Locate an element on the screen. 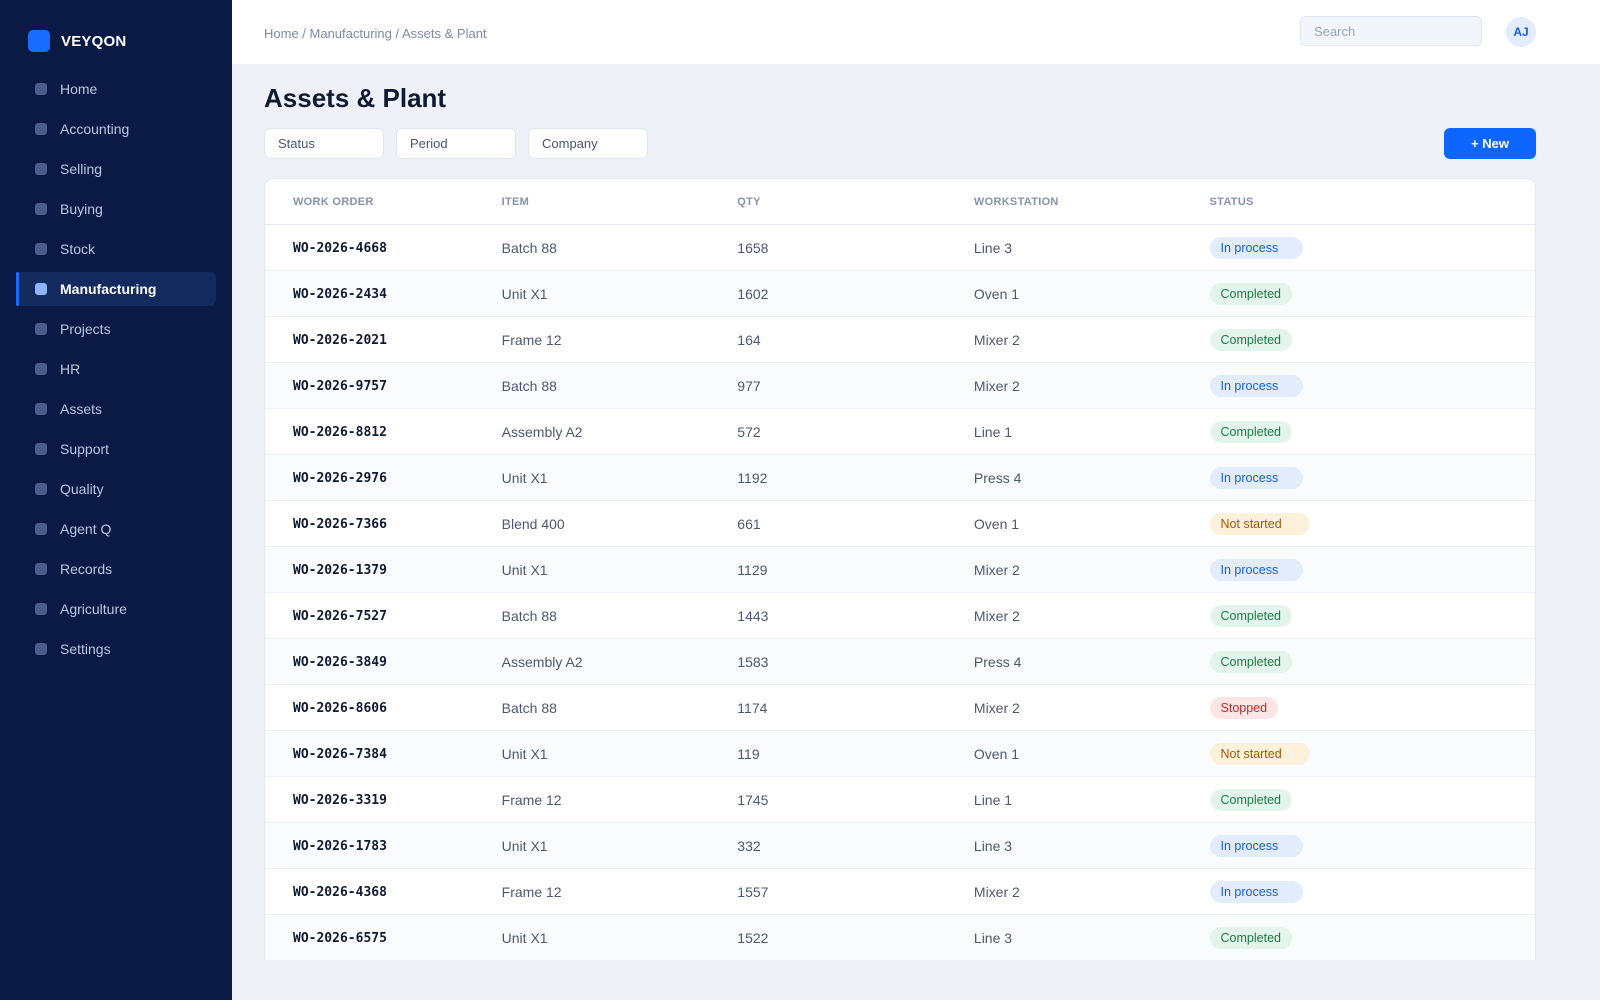 The height and width of the screenshot is (1000, 1600). sidebar-item-hr: HR is located at coordinates (116, 369).